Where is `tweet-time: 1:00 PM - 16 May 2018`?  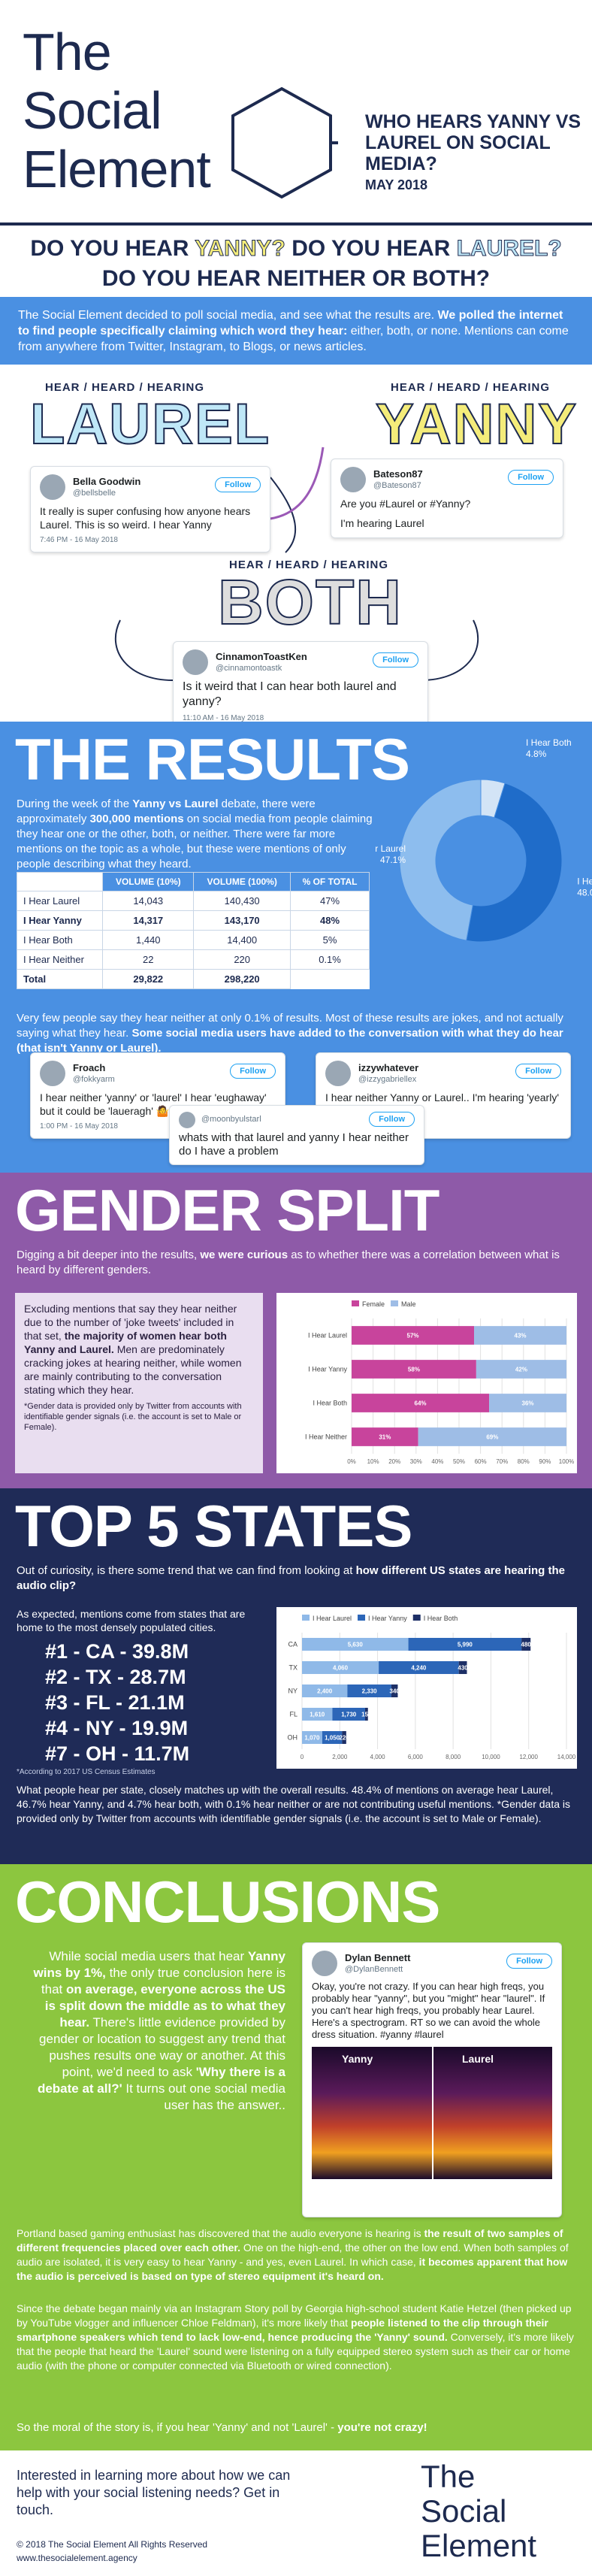 tweet-time: 1:00 PM - 16 May 2018 is located at coordinates (79, 1126).